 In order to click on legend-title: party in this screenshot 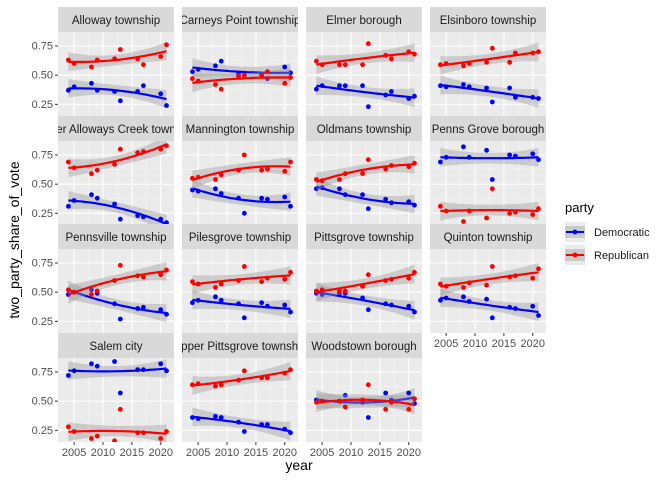, I will do `click(579, 207)`.